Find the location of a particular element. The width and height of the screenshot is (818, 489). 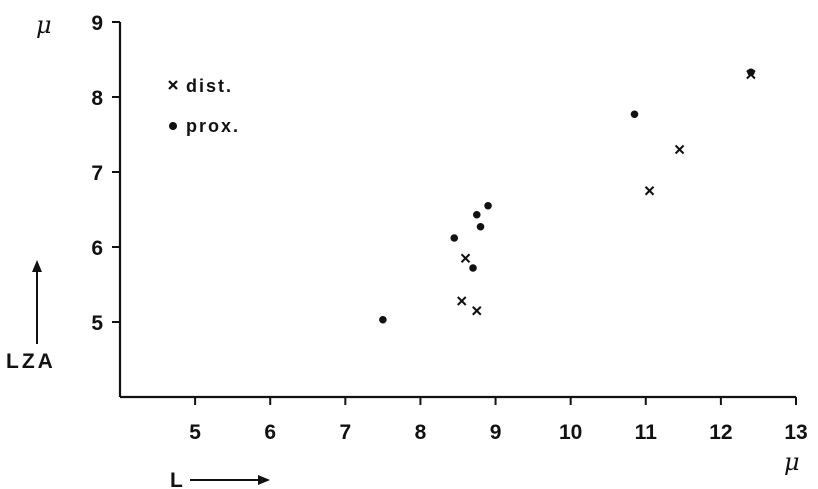

y-axis-label: LZA is located at coordinates (31, 361).